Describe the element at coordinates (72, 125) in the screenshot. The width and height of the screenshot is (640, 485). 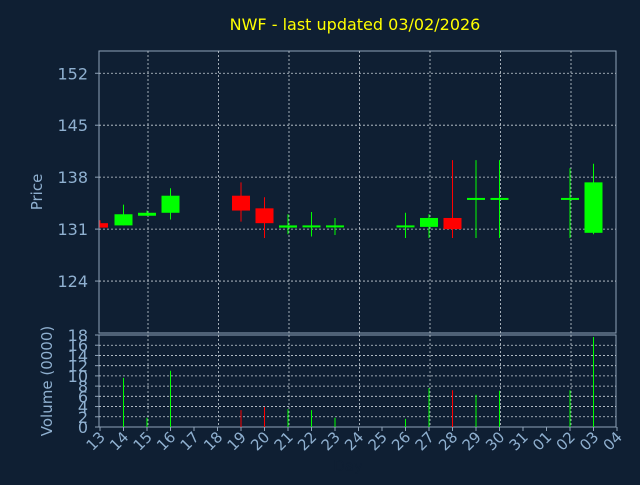
I see `price-y-tick-label: 145` at that location.